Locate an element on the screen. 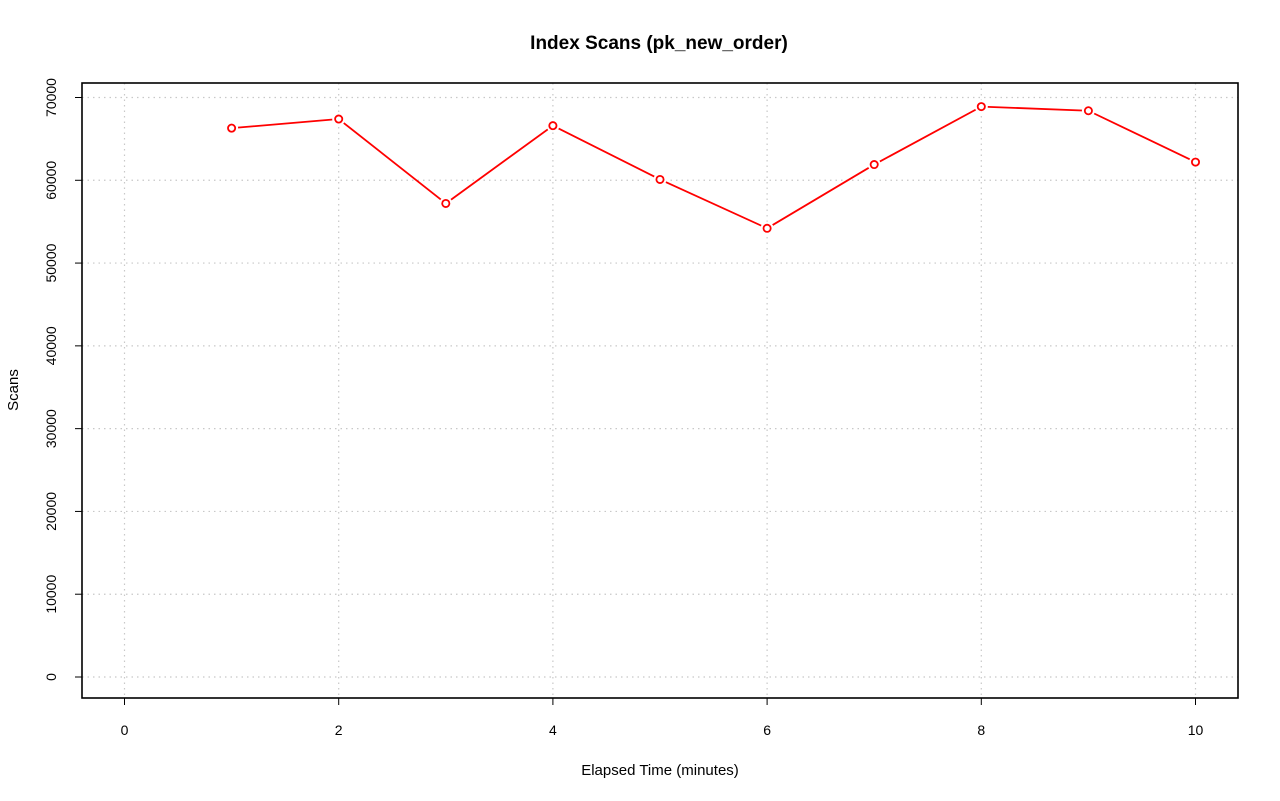 Image resolution: width=1280 pixels, height=801 pixels. y-axis-label: Scans is located at coordinates (13, 390).